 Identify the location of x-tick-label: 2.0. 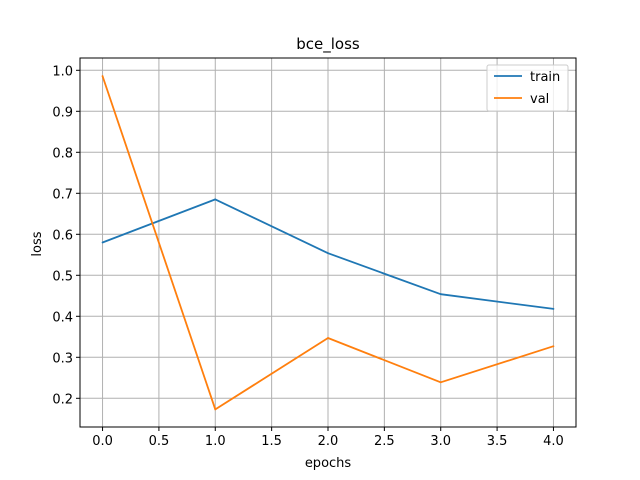
(328, 441).